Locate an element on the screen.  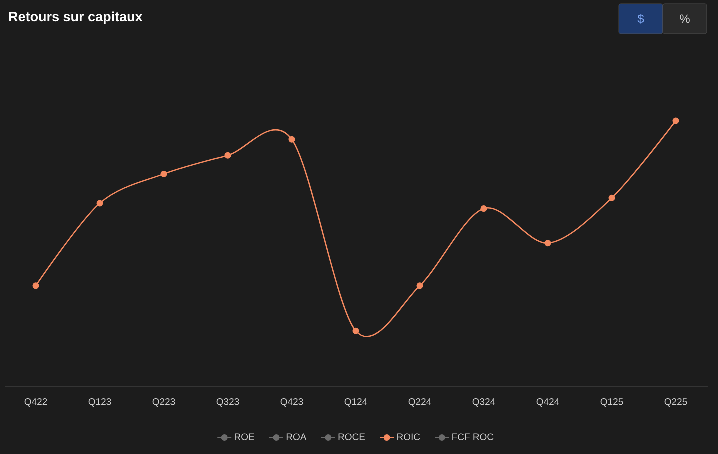
x-tick-label: Q423 is located at coordinates (292, 402).